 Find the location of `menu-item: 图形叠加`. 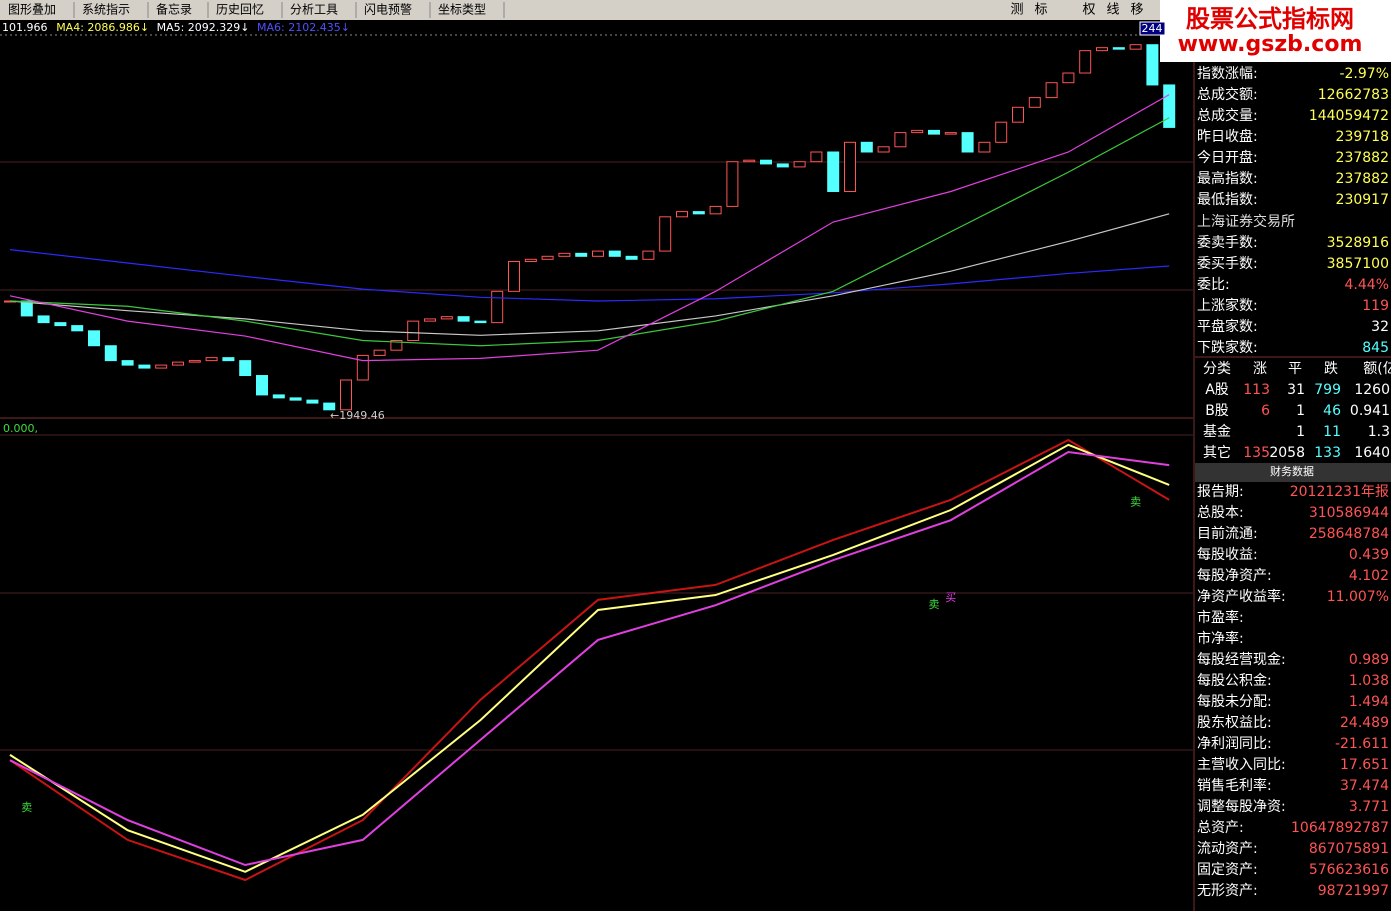

menu-item: 图形叠加 is located at coordinates (32, 10).